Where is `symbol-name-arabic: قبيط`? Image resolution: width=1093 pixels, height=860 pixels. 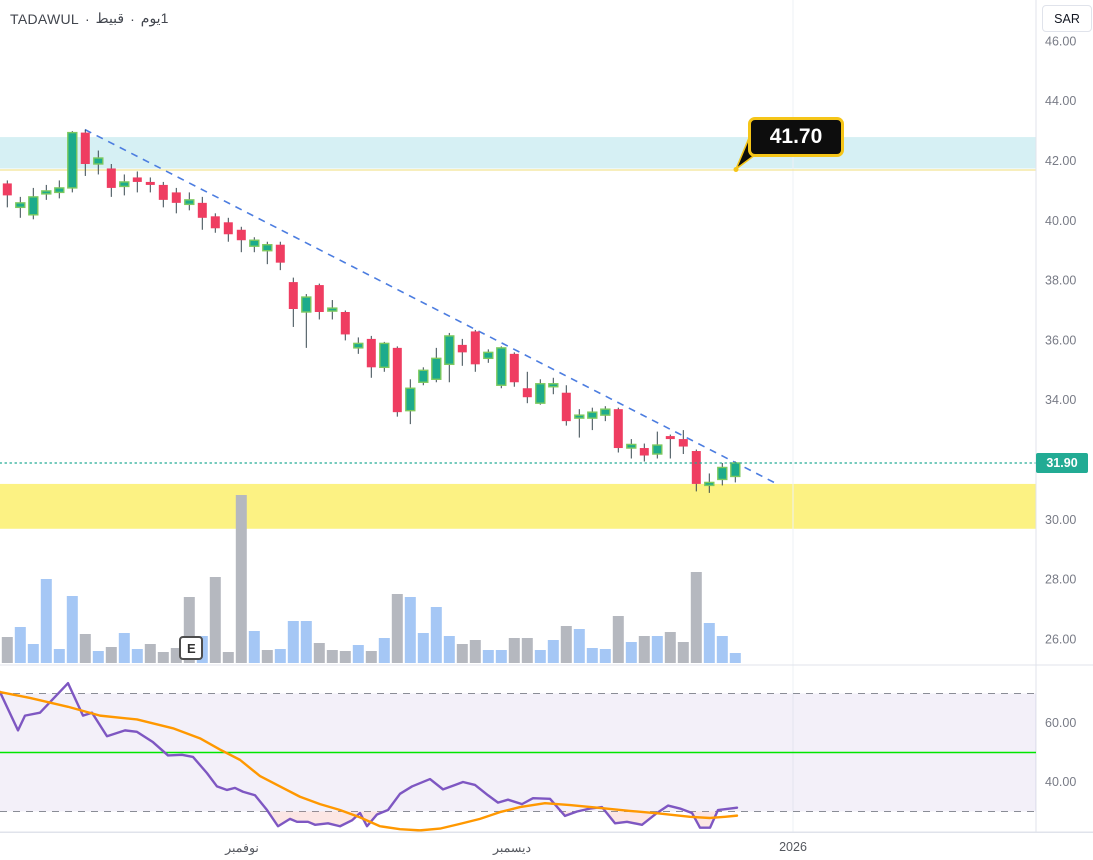
symbol-name-arabic: قبيط is located at coordinates (110, 18).